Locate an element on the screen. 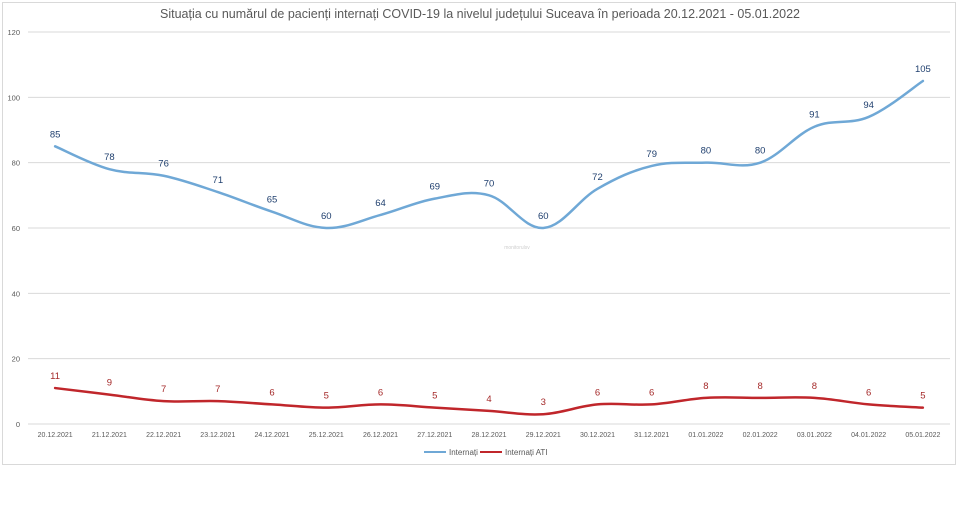 This screenshot has height=525, width=960. data-label-internati: 70 is located at coordinates (489, 183).